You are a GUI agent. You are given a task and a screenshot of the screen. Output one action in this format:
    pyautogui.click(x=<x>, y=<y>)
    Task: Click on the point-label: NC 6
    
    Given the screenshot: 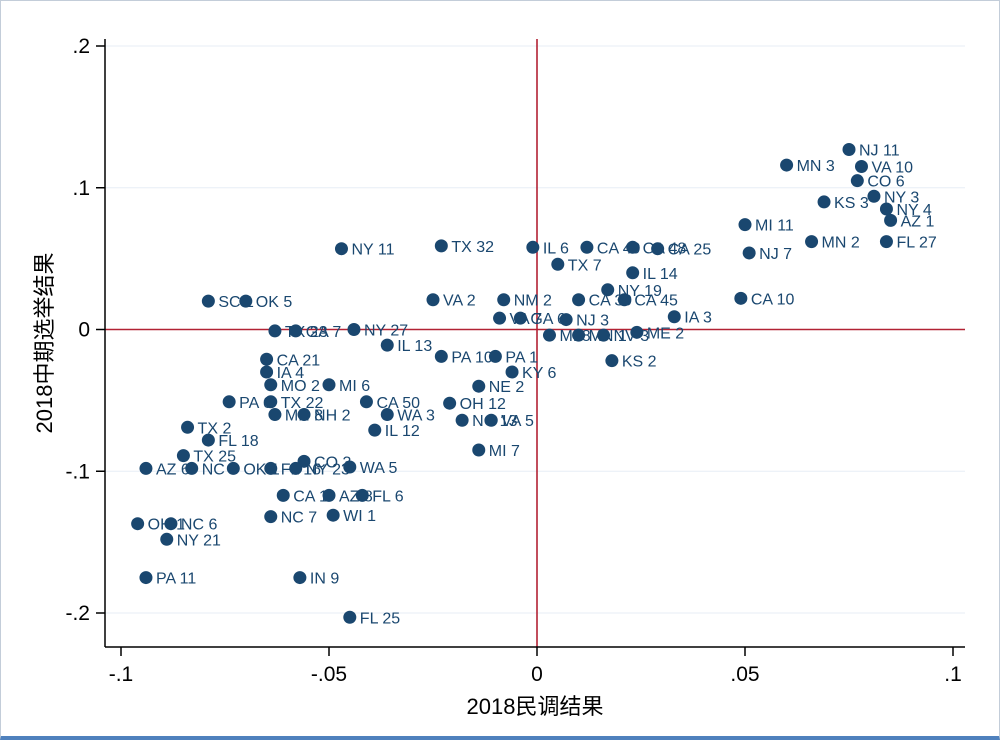 What is the action you would take?
    pyautogui.click(x=199, y=525)
    